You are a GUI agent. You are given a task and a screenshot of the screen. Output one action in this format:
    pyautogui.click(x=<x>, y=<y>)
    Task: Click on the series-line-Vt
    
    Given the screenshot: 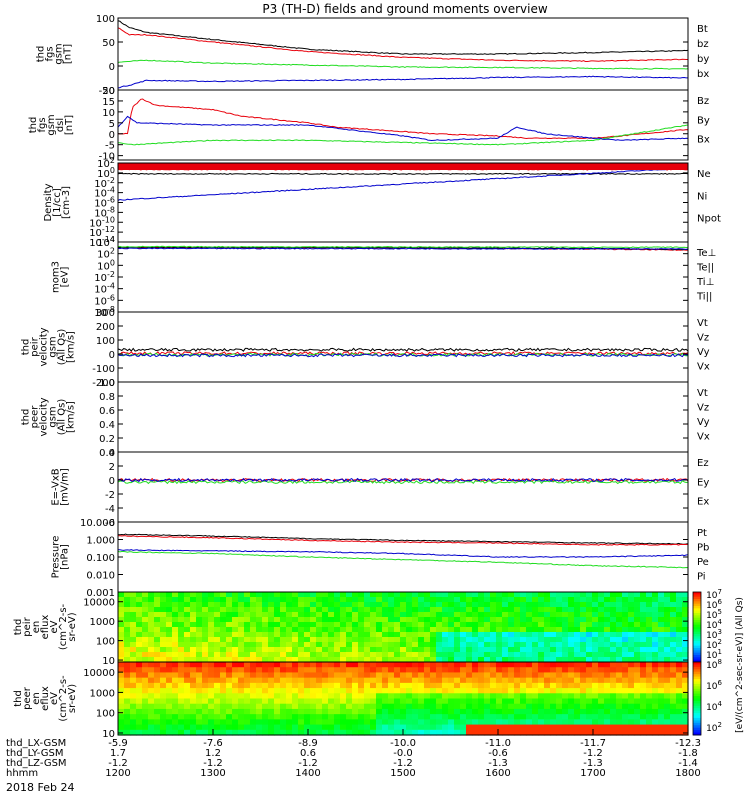 What is the action you would take?
    pyautogui.click(x=403, y=349)
    